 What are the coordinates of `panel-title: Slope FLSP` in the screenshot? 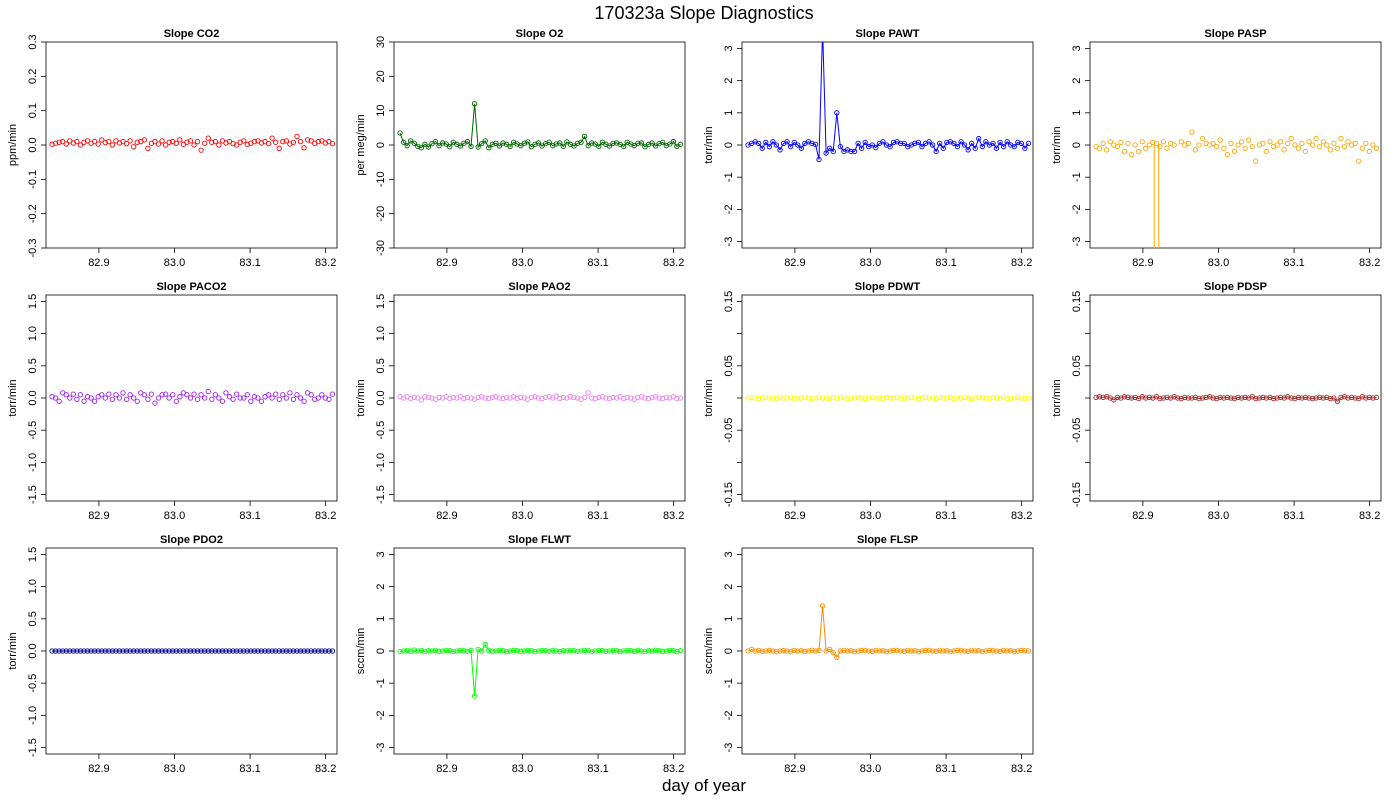 It's located at (887, 540).